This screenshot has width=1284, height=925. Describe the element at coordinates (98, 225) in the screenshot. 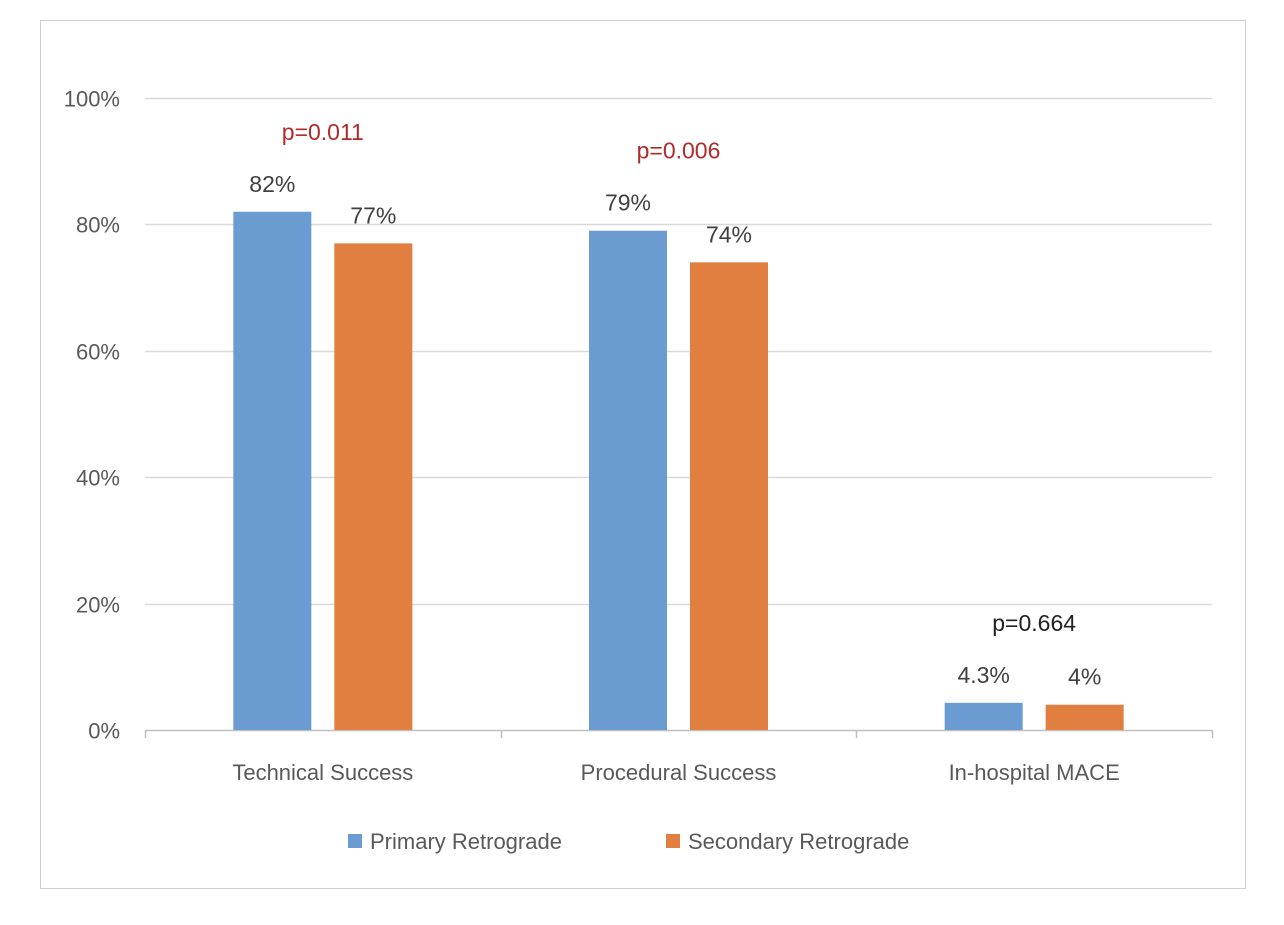

I see `y-tick-label: 80%` at that location.